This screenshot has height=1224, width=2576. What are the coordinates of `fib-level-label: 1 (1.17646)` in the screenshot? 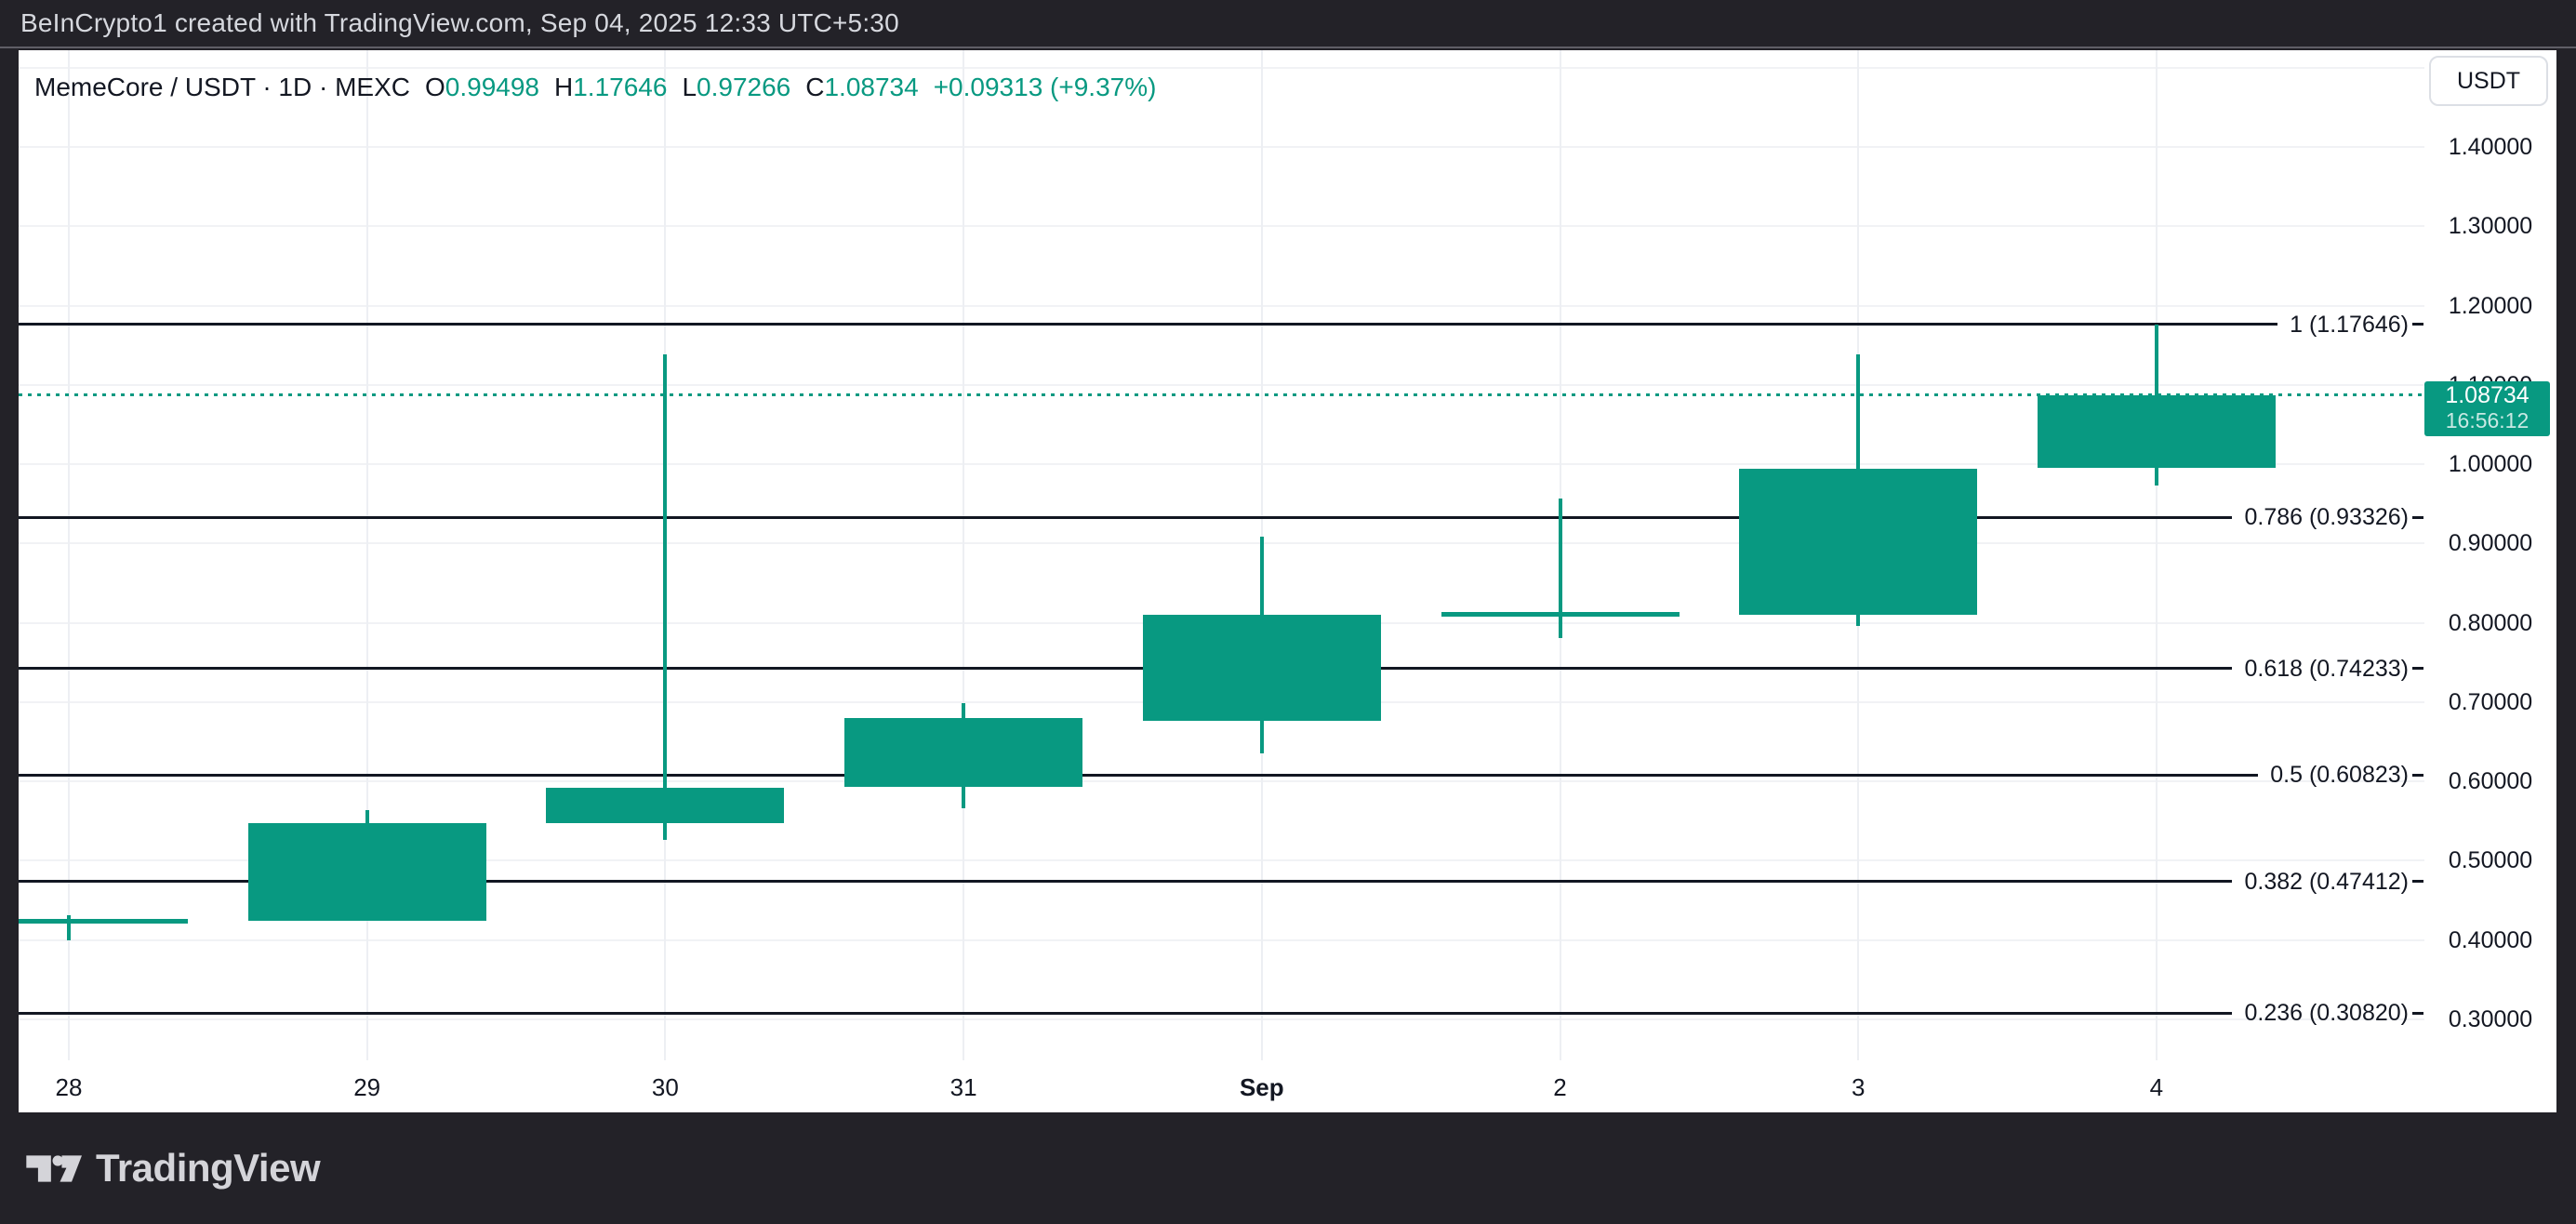 It's located at (2349, 324).